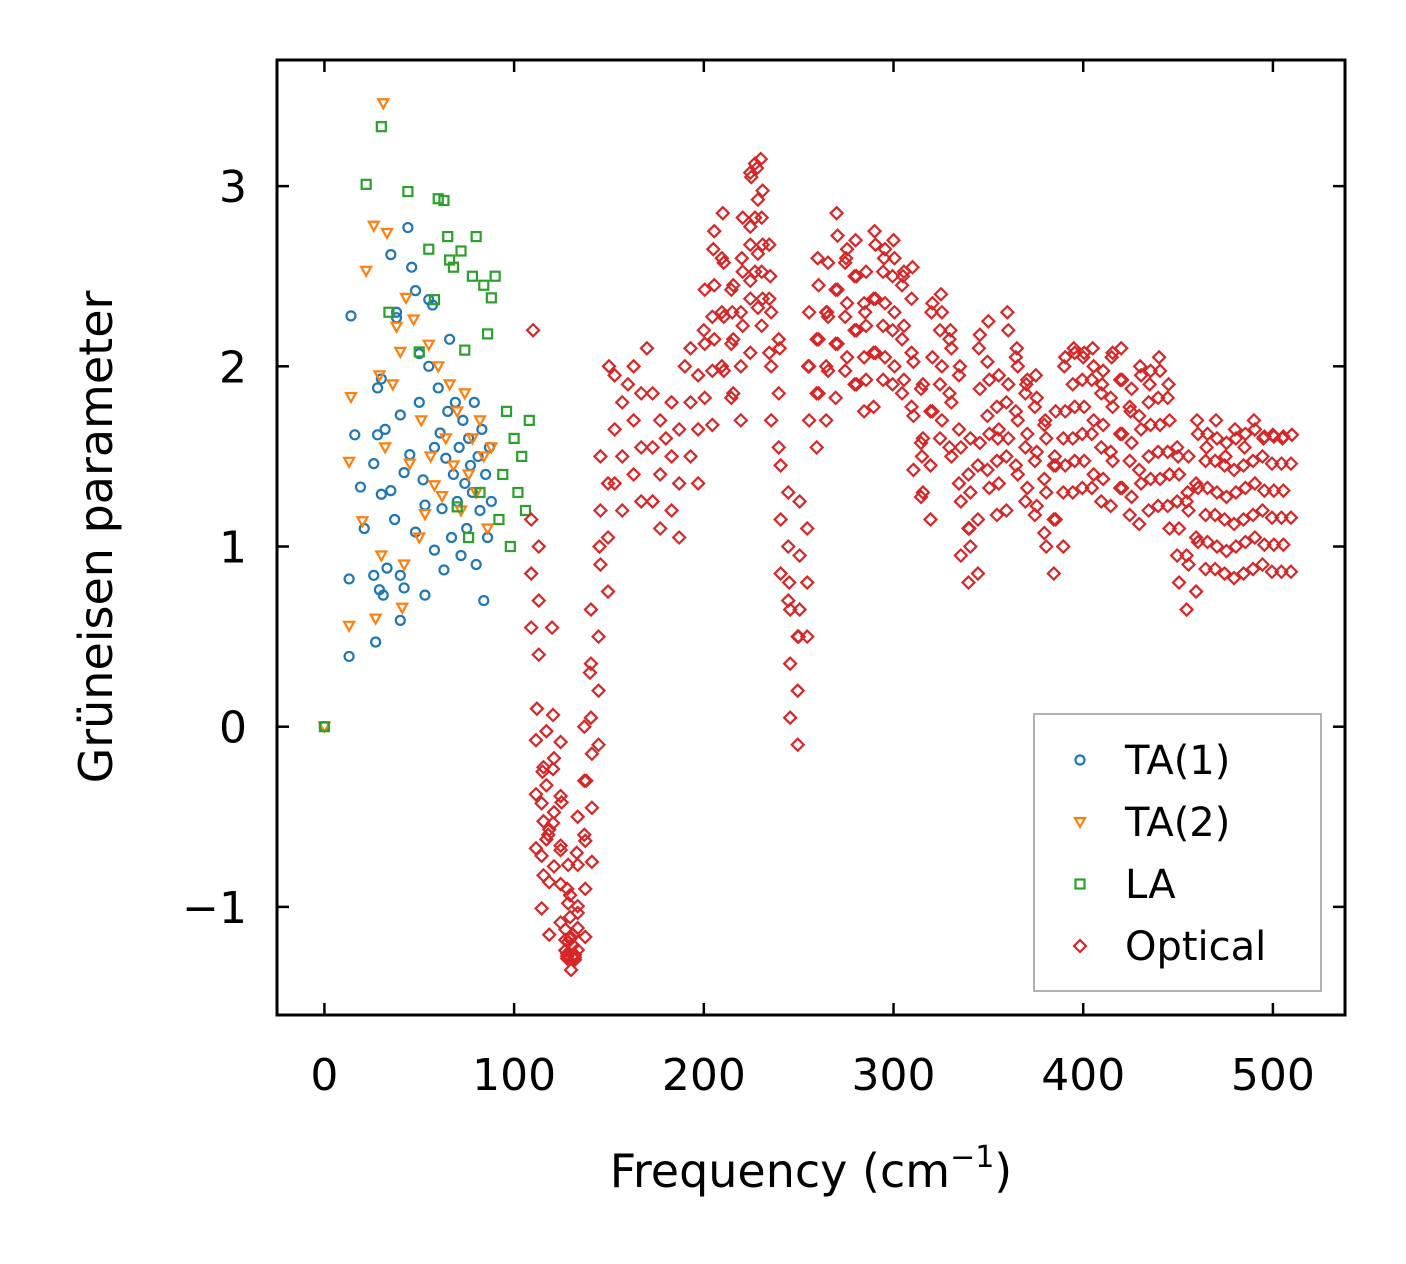 The image size is (1406, 1264). I want to click on series-la, so click(426, 427).